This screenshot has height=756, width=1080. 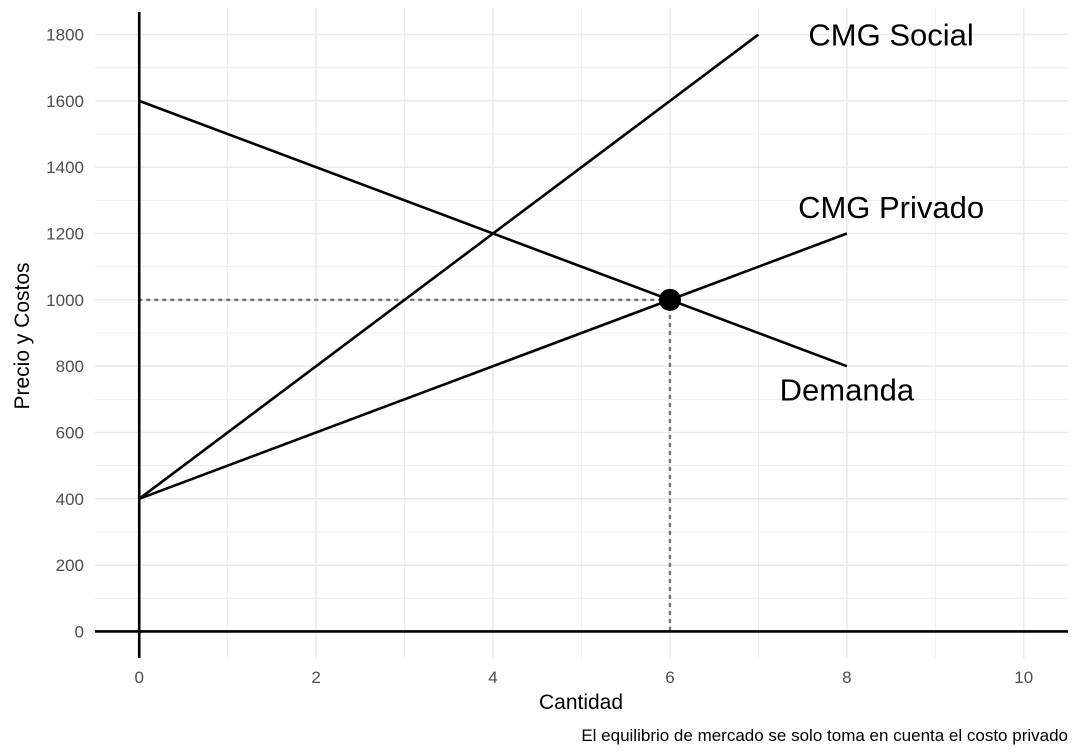 I want to click on series-labels: CMG Social CMG Privado Demanda, so click(x=882, y=213).